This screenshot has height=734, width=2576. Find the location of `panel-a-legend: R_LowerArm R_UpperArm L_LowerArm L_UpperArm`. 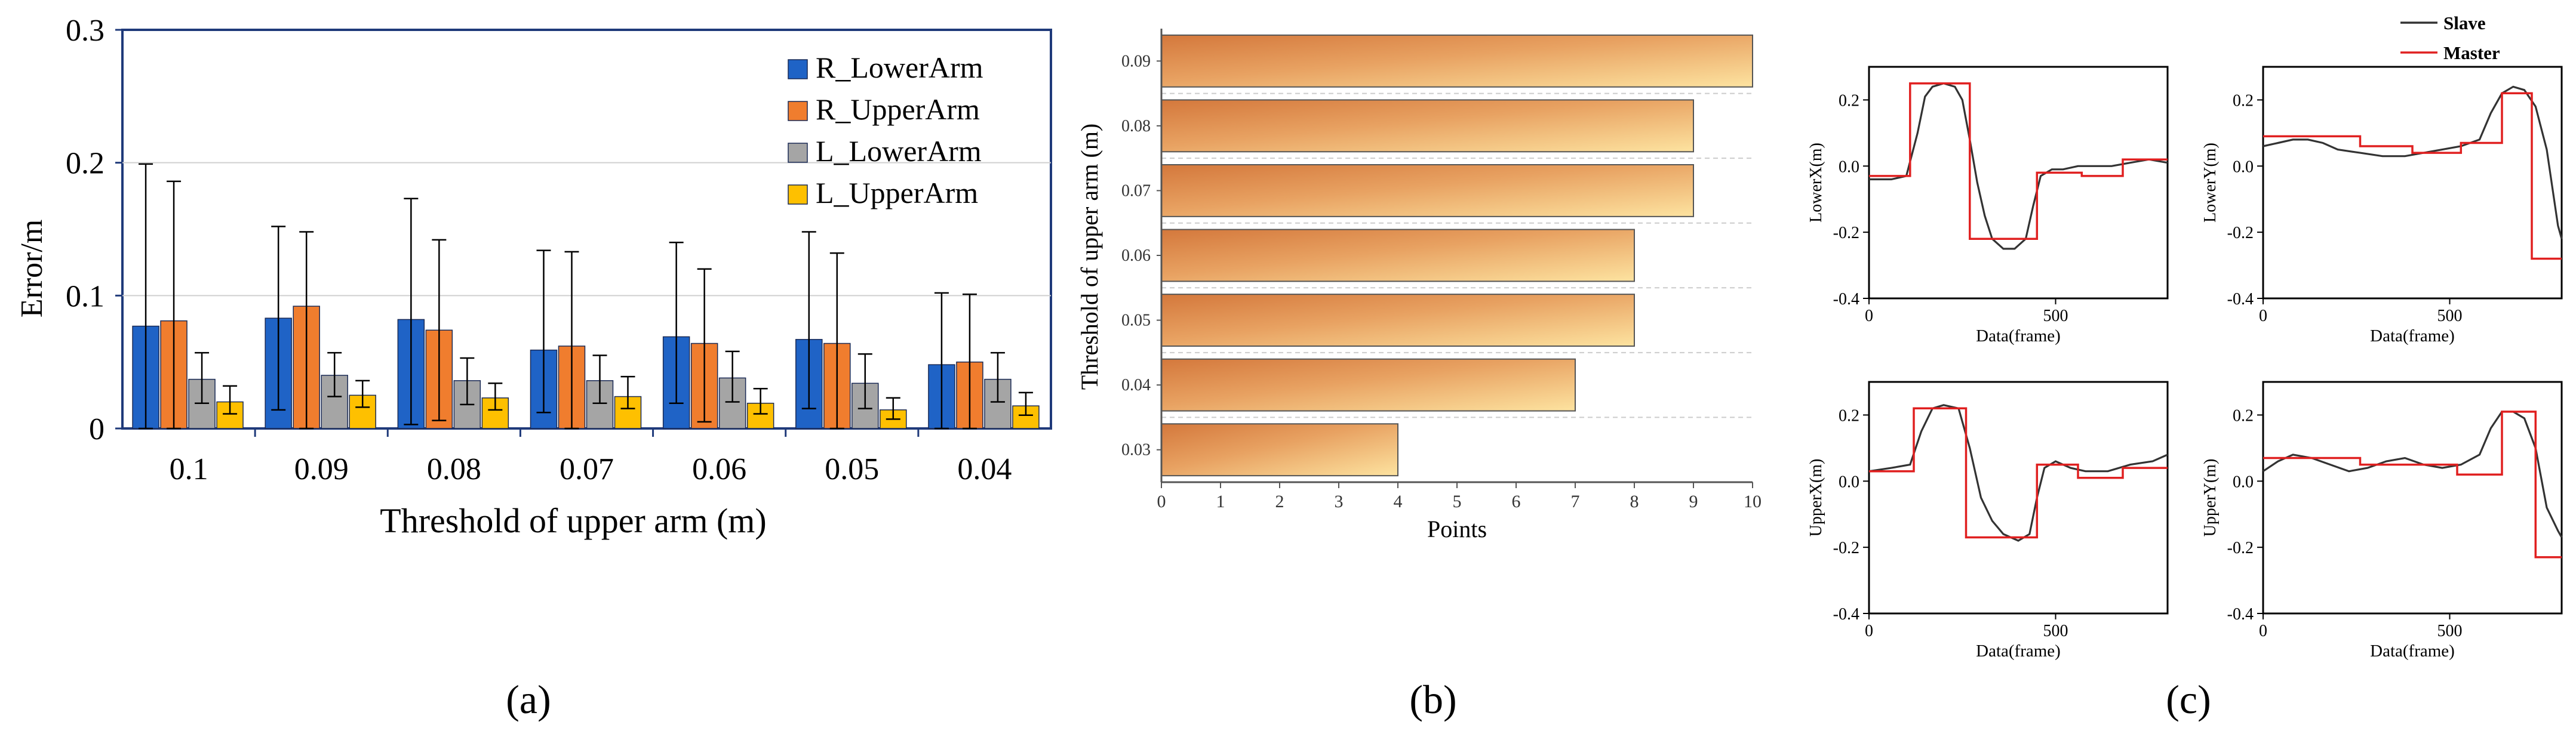

panel-a-legend: R_LowerArm R_UpperArm L_LowerArm L_UpperArm is located at coordinates (885, 130).